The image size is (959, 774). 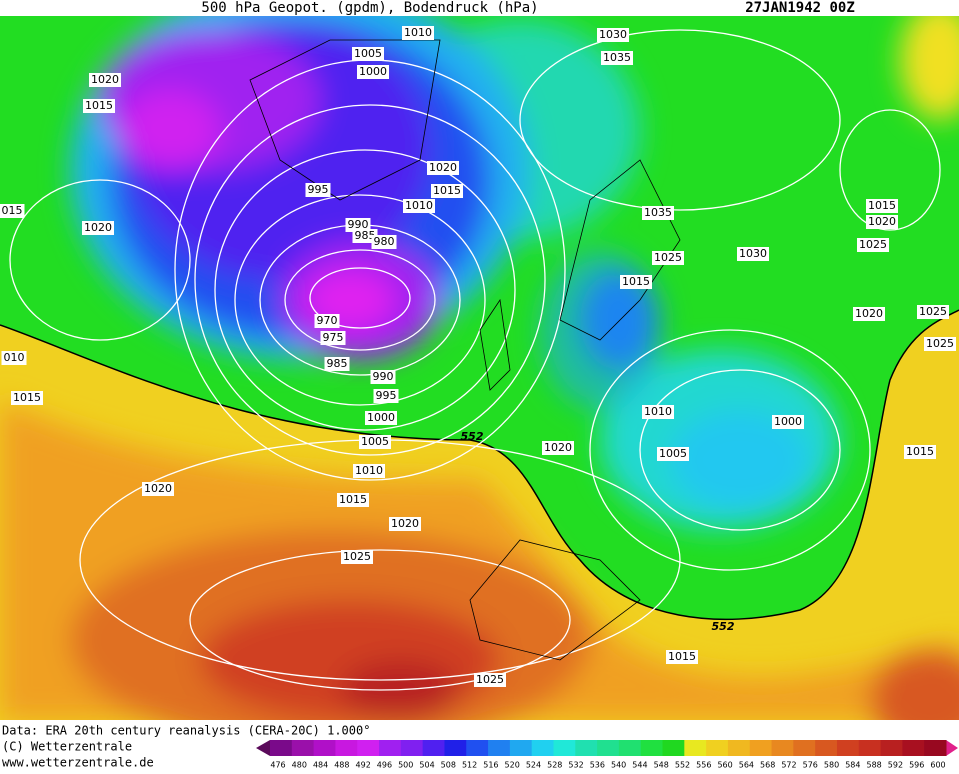 What do you see at coordinates (831, 765) in the screenshot?
I see `colorbar-label: 580` at bounding box center [831, 765].